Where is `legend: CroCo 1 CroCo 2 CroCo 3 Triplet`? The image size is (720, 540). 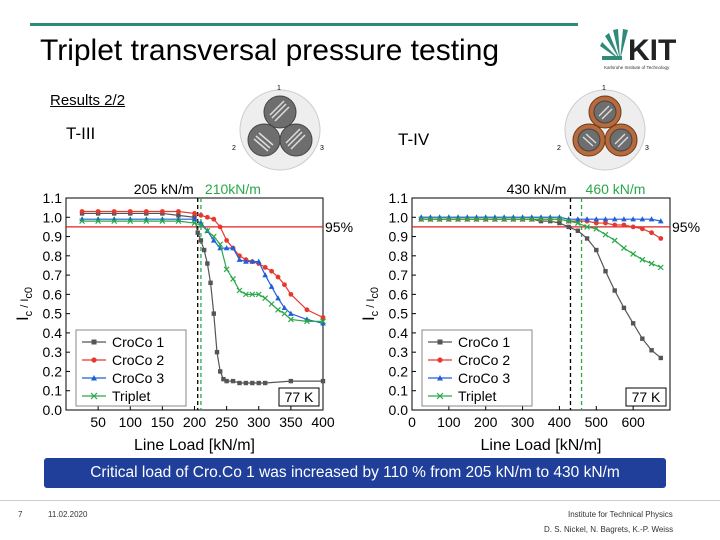 legend: CroCo 1 CroCo 2 CroCo 3 Triplet is located at coordinates (477, 368).